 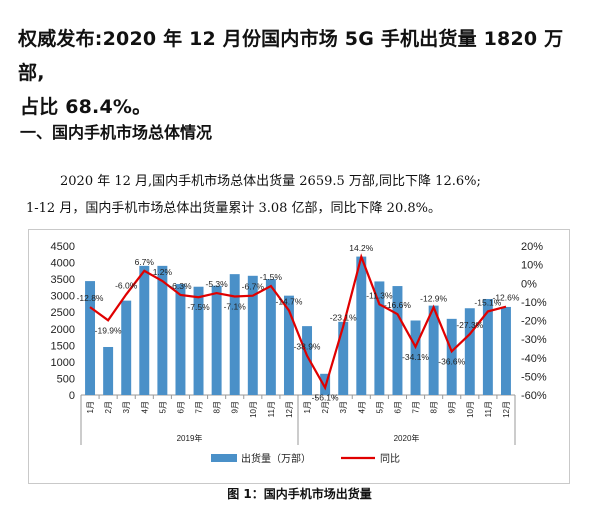 What do you see at coordinates (63, 297) in the screenshot?
I see `left-axis-tick-label: 3000` at bounding box center [63, 297].